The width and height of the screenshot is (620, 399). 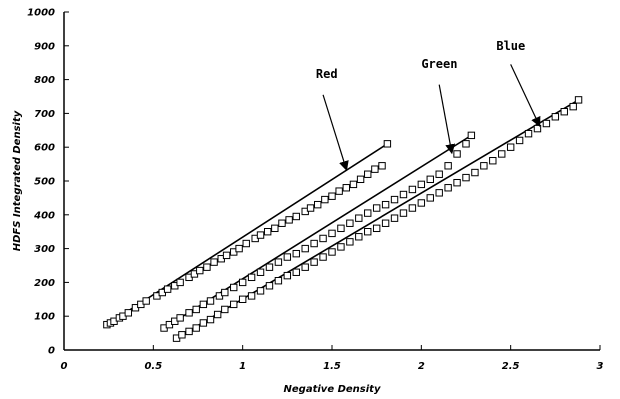 I want to click on y-tick-label: 700, so click(x=44, y=114).